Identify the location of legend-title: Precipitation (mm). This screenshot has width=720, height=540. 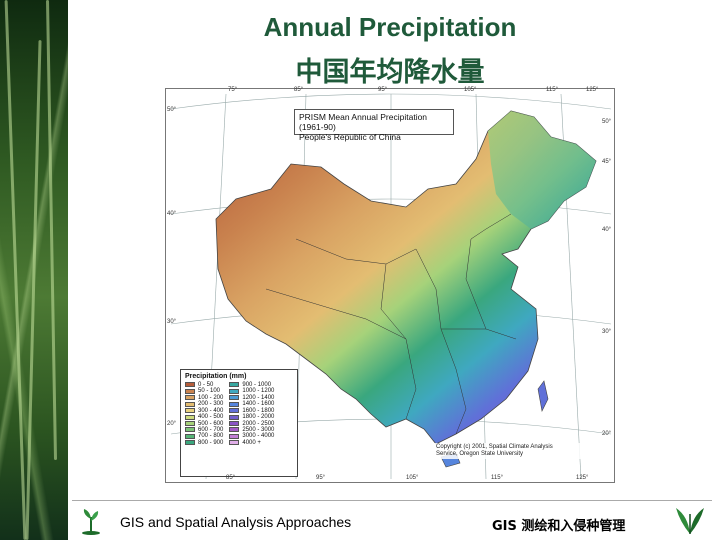
(216, 376).